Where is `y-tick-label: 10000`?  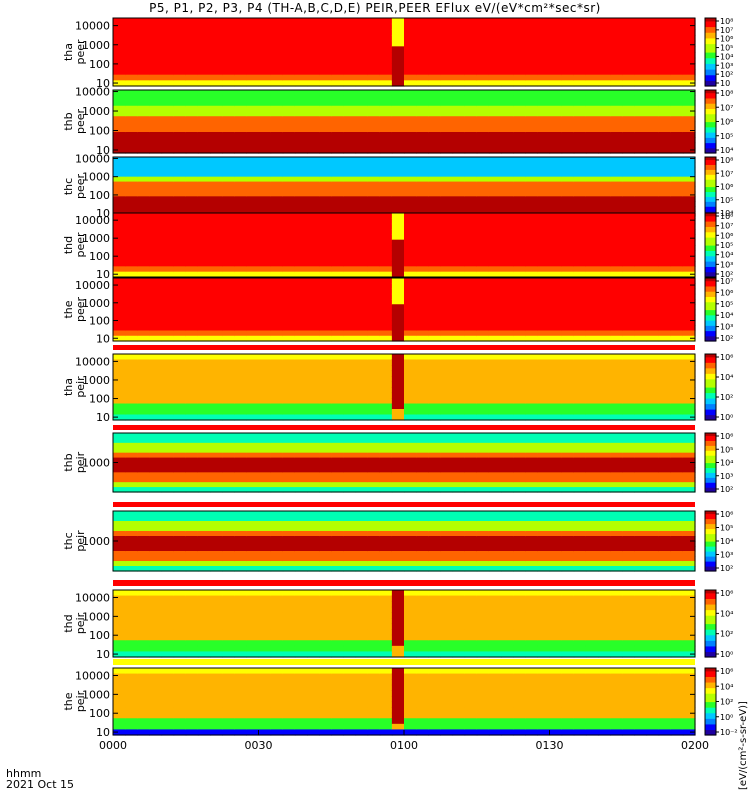 y-tick-label: 10000 is located at coordinates (92, 158).